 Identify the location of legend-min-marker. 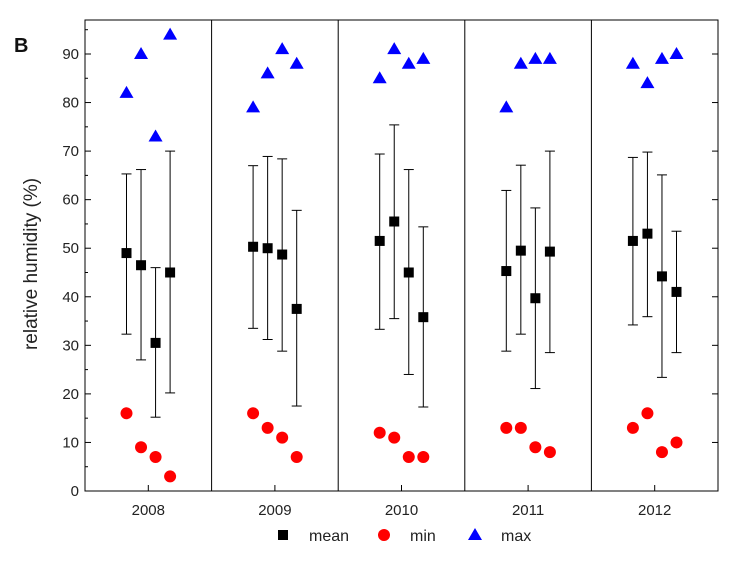
(384, 535).